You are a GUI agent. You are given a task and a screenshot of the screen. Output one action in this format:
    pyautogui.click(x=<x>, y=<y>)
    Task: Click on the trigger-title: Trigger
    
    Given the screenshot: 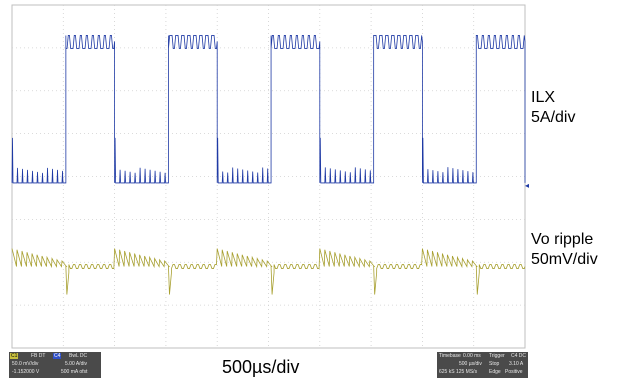 What is the action you would take?
    pyautogui.click(x=497, y=356)
    